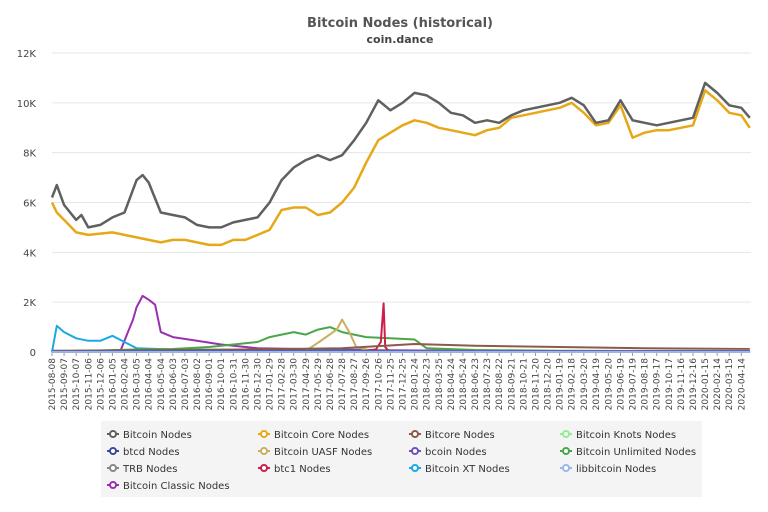  I want to click on legend-item: Bitcore Nodes, so click(452, 435).